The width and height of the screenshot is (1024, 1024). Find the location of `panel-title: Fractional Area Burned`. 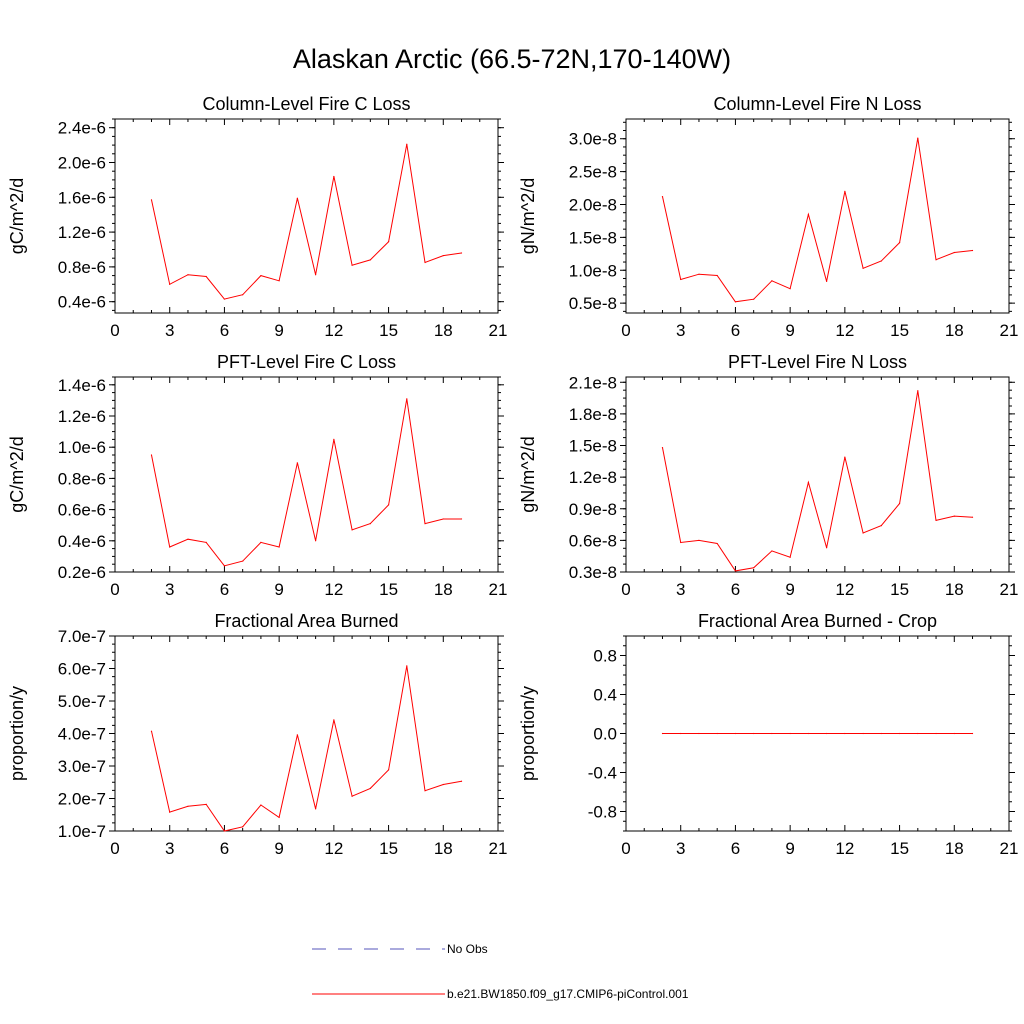

panel-title: Fractional Area Burned is located at coordinates (306, 621).